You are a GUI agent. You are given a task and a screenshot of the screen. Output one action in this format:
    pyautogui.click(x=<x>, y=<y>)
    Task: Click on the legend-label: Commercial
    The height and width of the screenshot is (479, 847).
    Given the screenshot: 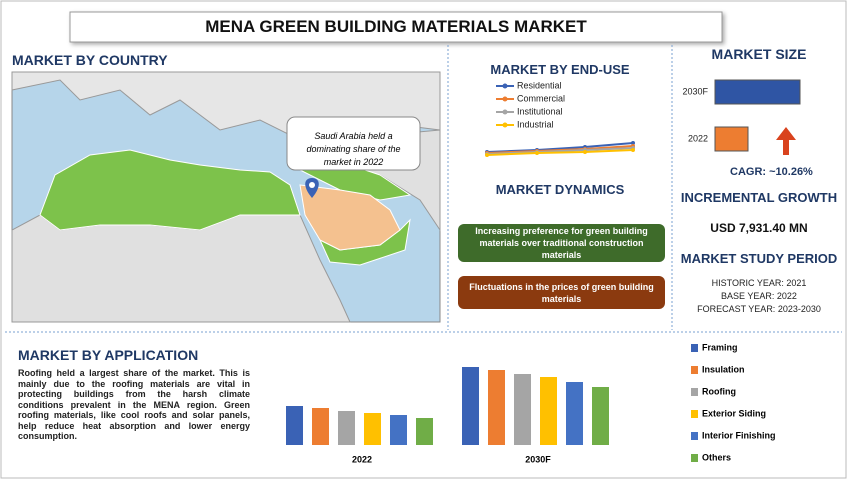 What is the action you would take?
    pyautogui.click(x=541, y=98)
    